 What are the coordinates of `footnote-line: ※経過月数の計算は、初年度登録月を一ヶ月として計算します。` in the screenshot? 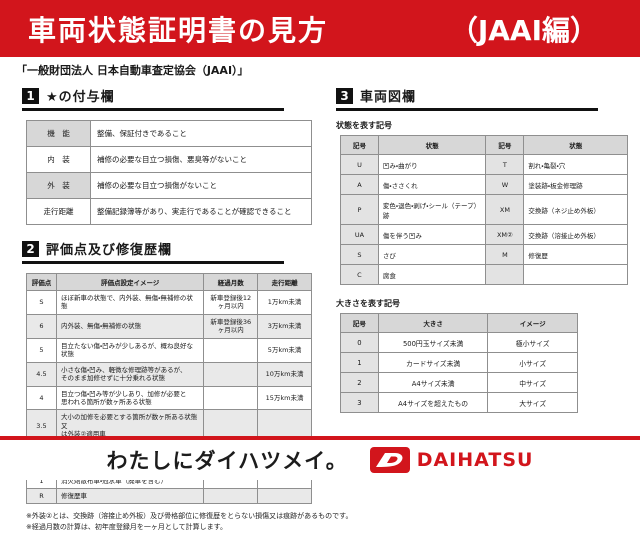 It's located at (126, 527).